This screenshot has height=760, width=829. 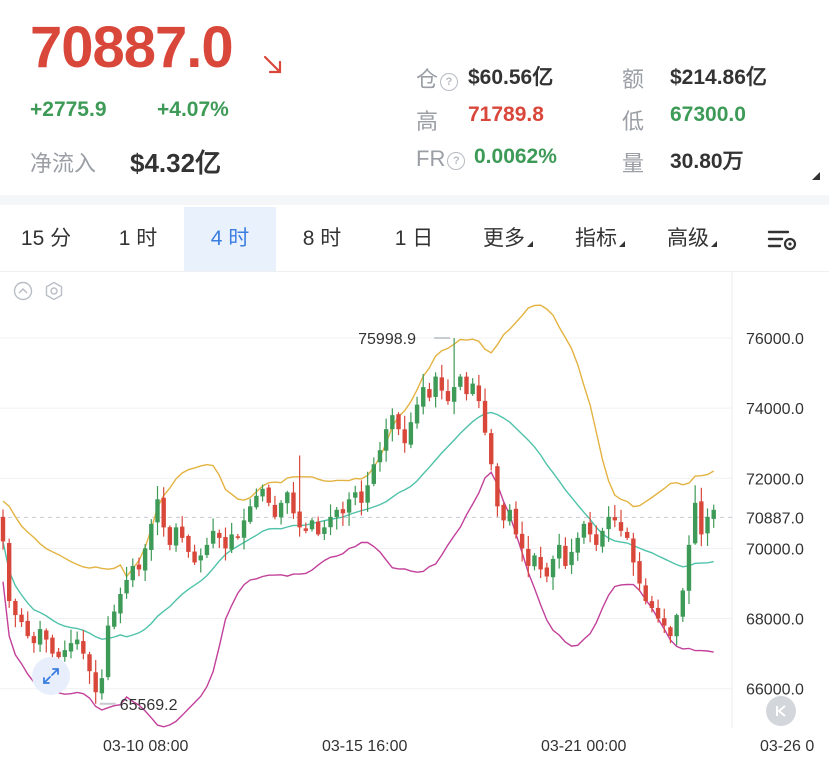 I want to click on dropdown-caret-icon, so click(x=714, y=244).